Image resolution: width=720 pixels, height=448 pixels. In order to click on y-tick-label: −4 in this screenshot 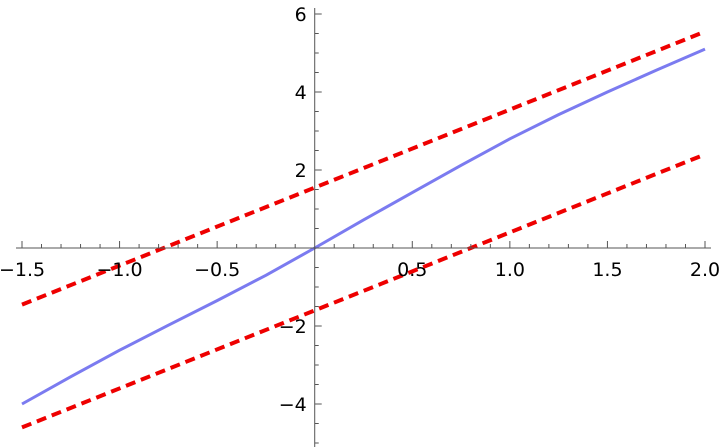, I will do `click(293, 405)`.